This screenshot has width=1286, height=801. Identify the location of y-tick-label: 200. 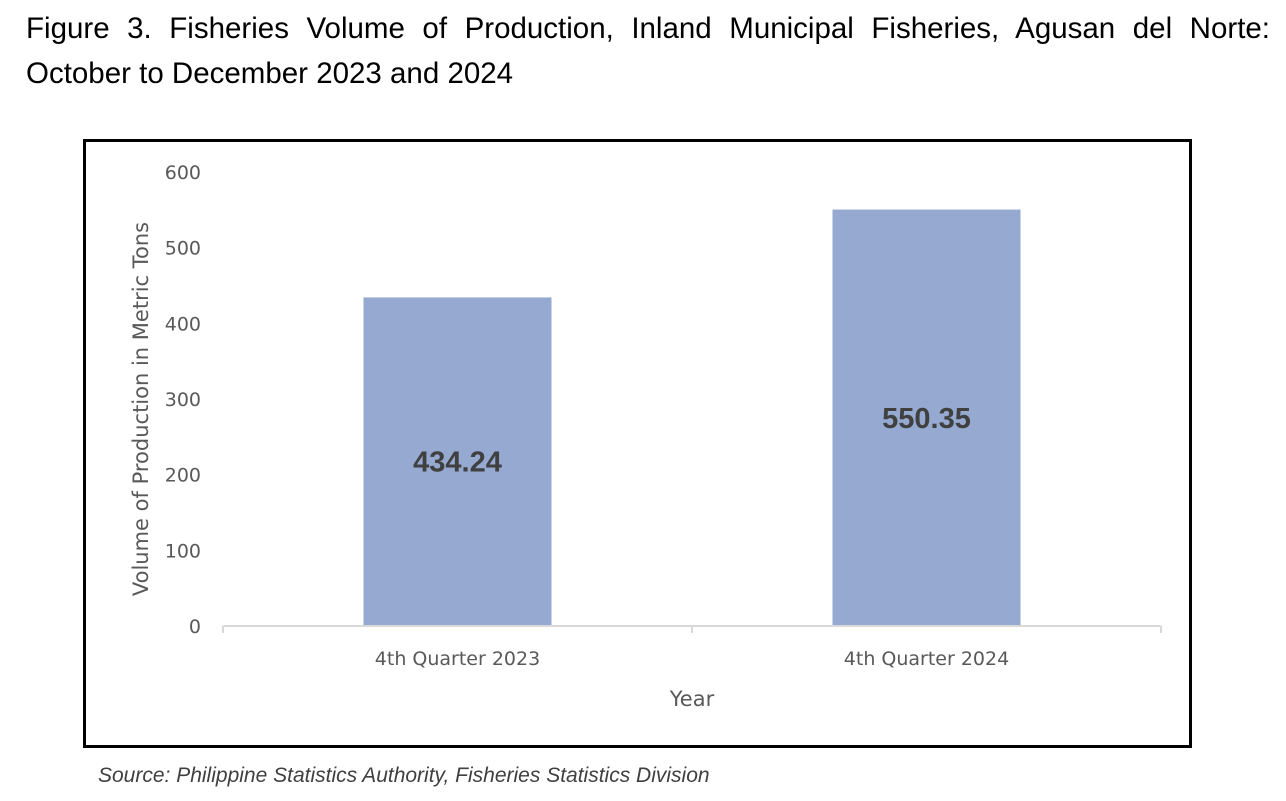
(183, 476).